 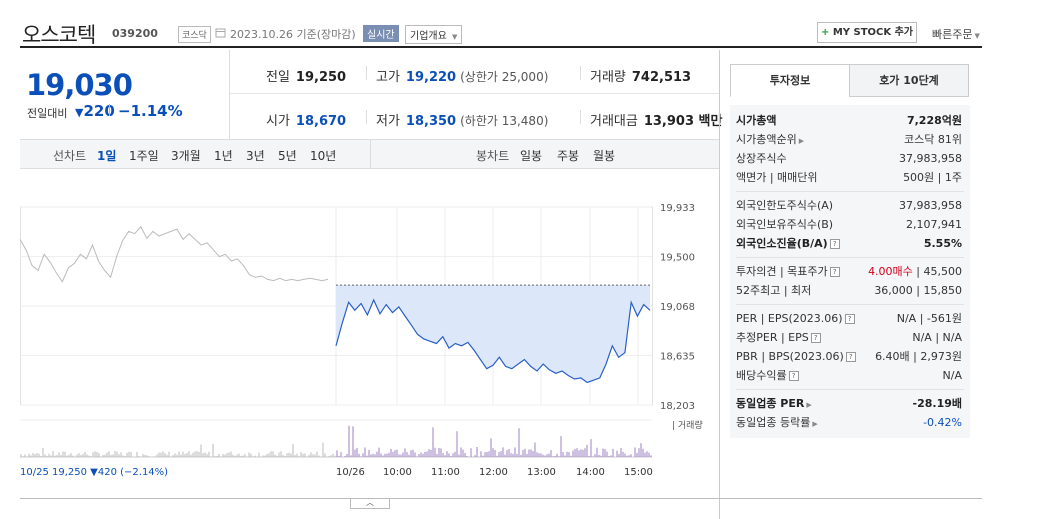 What do you see at coordinates (774, 290) in the screenshot?
I see `52w-label: 52주최고 | 최저` at bounding box center [774, 290].